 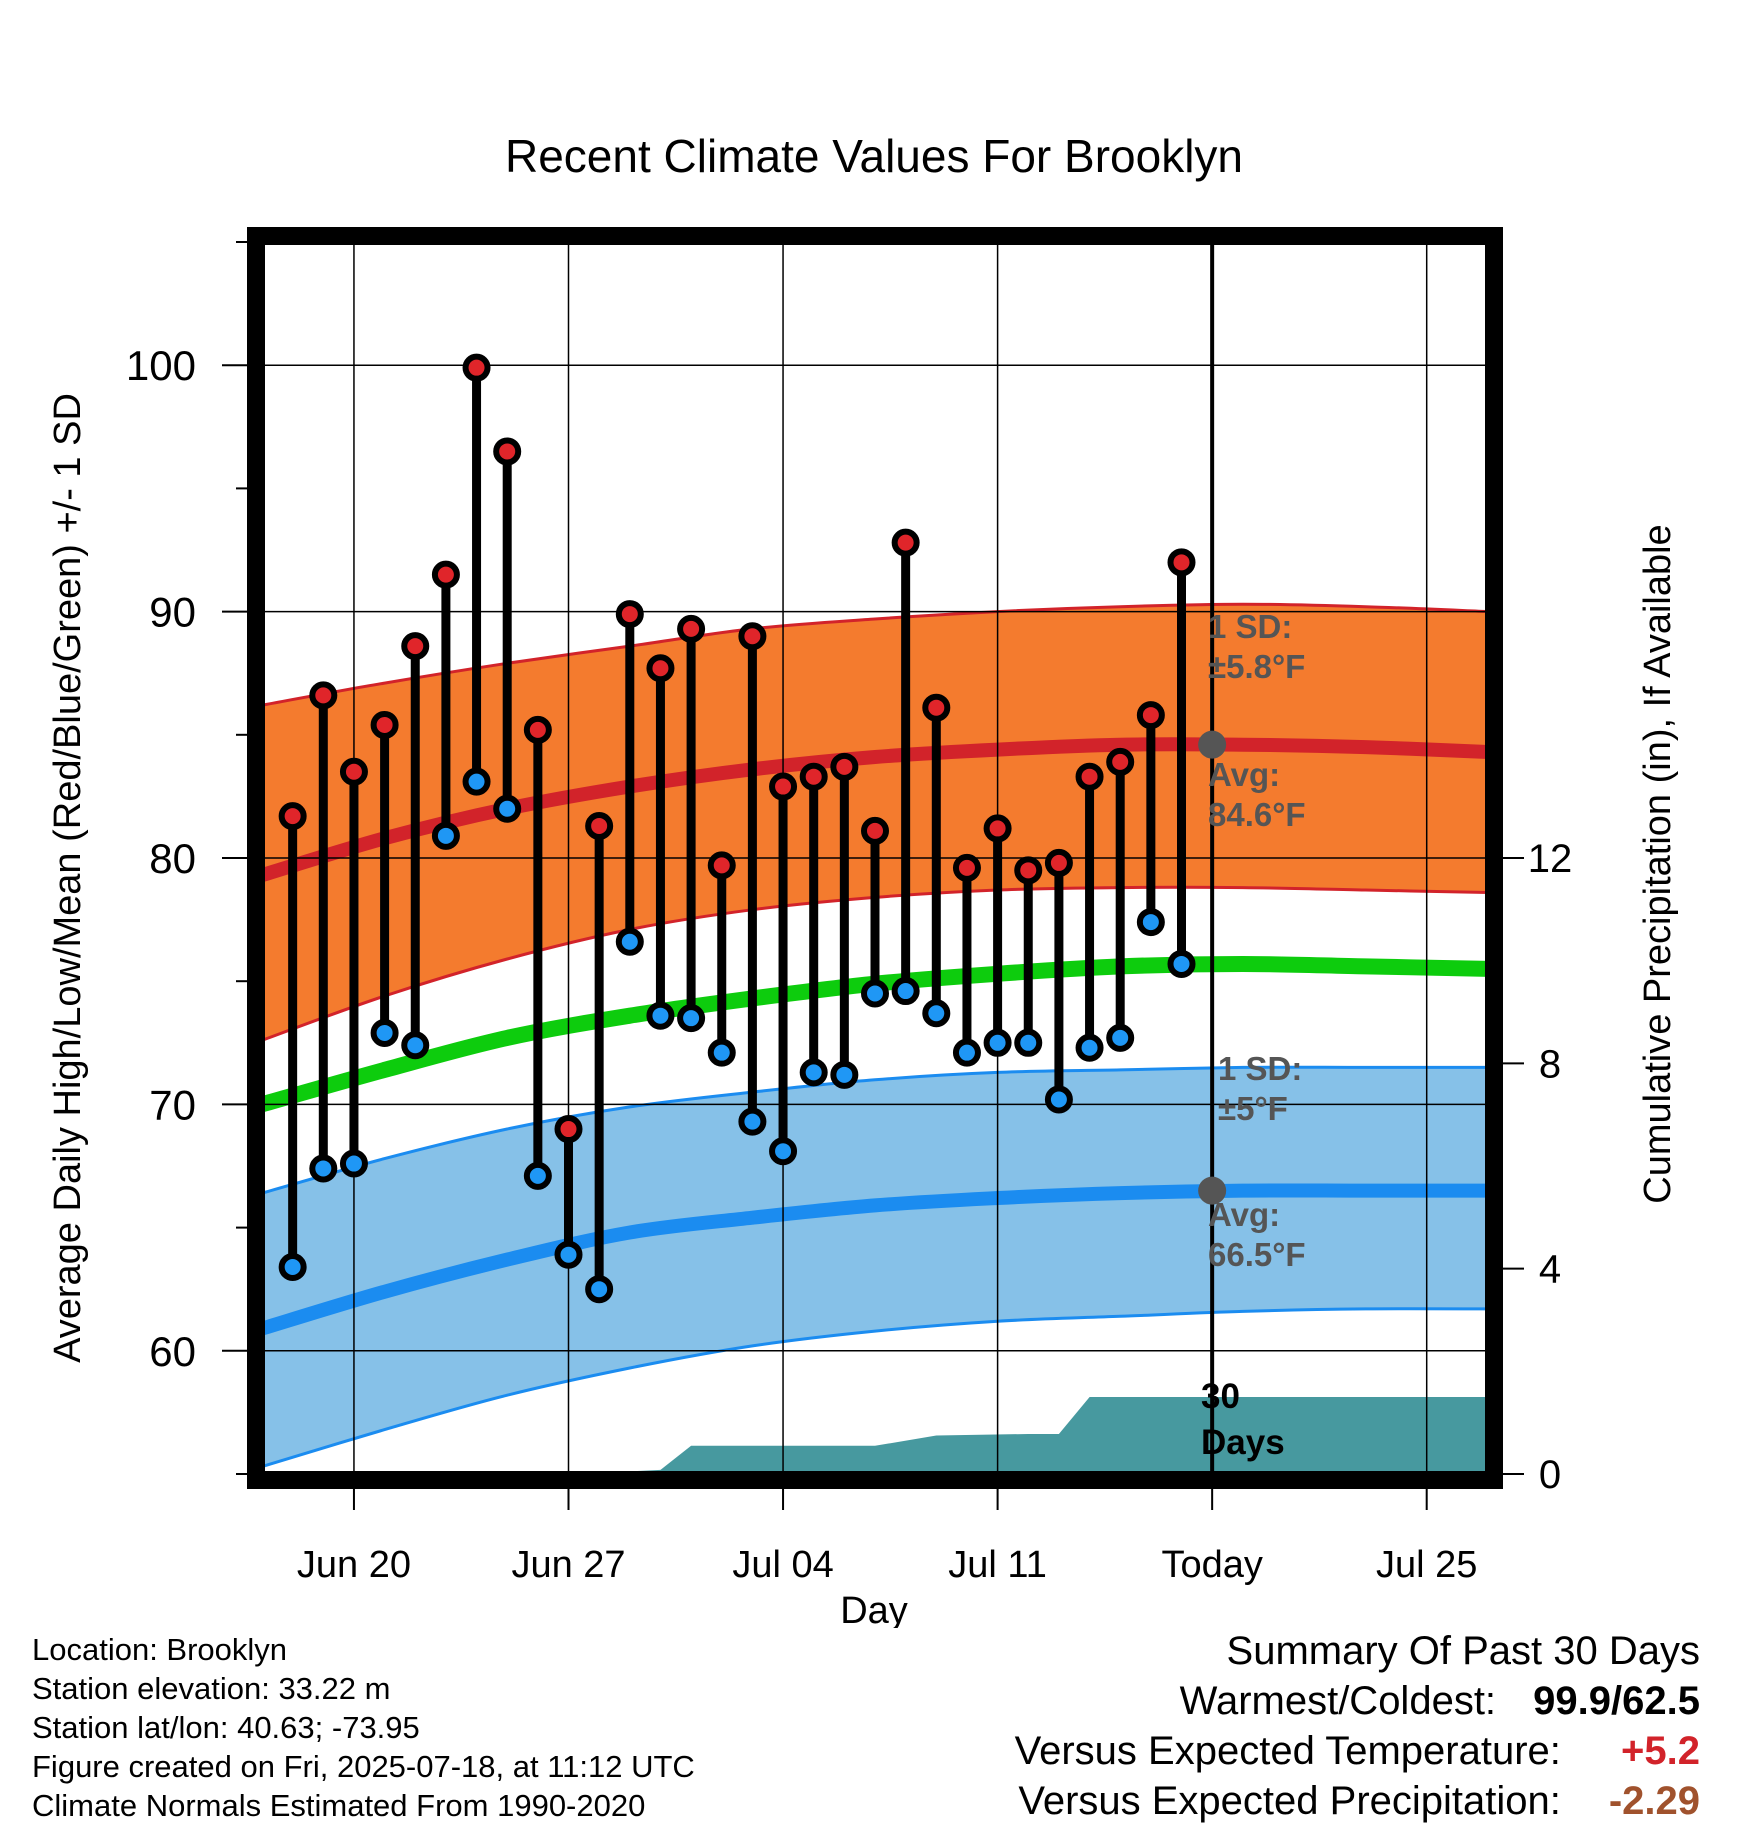 What do you see at coordinates (1260, 1088) in the screenshot?
I see `low-sd-annotation: 1 SD: ±5°F` at bounding box center [1260, 1088].